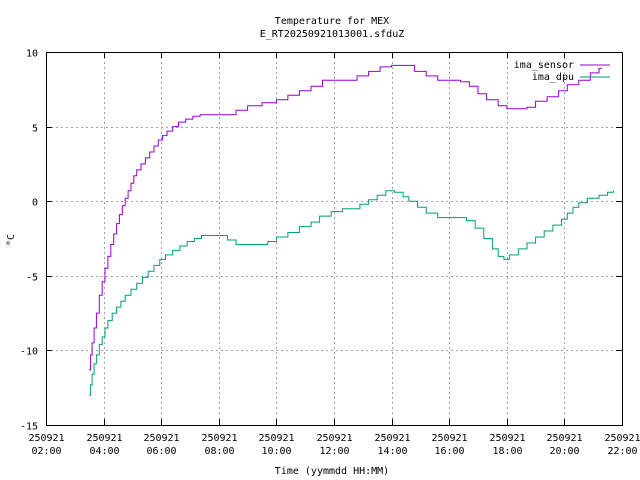 The image size is (640, 480). What do you see at coordinates (449, 451) in the screenshot?
I see `x-tick-time-label: 16:00` at bounding box center [449, 451].